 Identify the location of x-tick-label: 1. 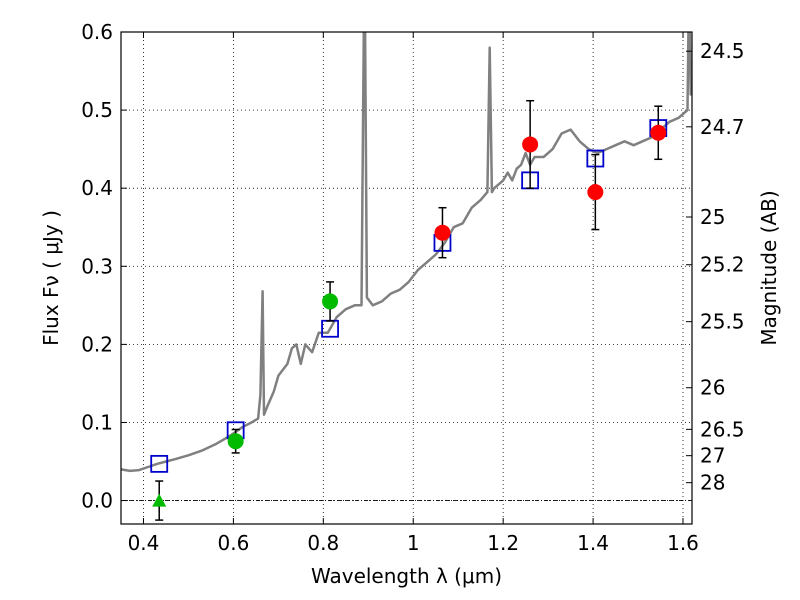
(413, 543).